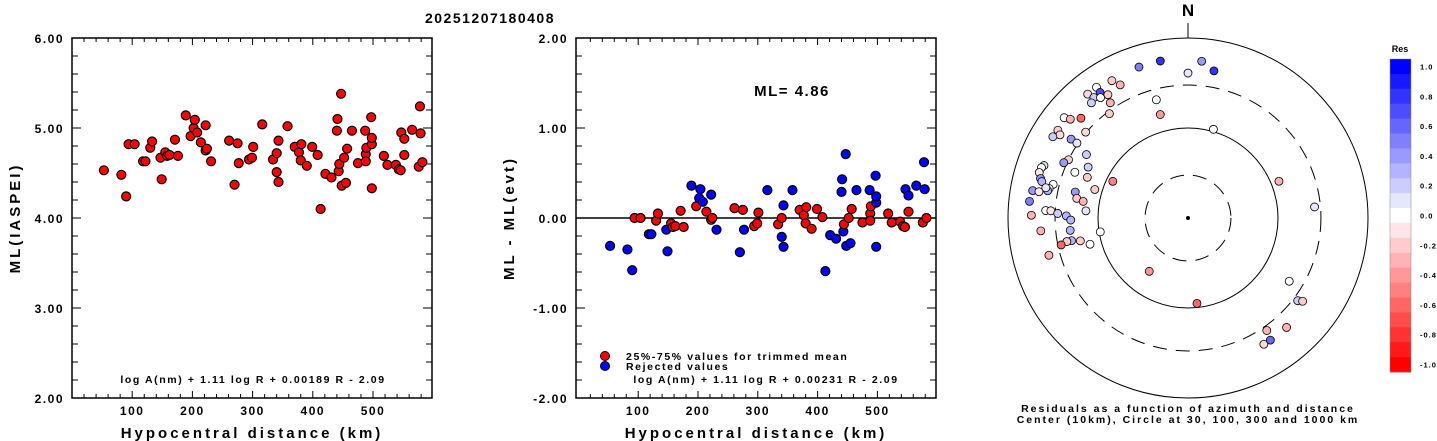 Image resolution: width=1437 pixels, height=441 pixels. I want to click on colorbar-label: -0.4, so click(1428, 275).